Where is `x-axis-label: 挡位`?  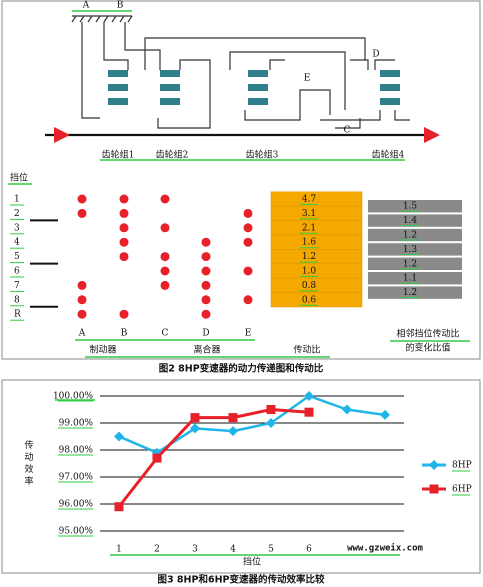
x-axis-label: 挡位 is located at coordinates (252, 562).